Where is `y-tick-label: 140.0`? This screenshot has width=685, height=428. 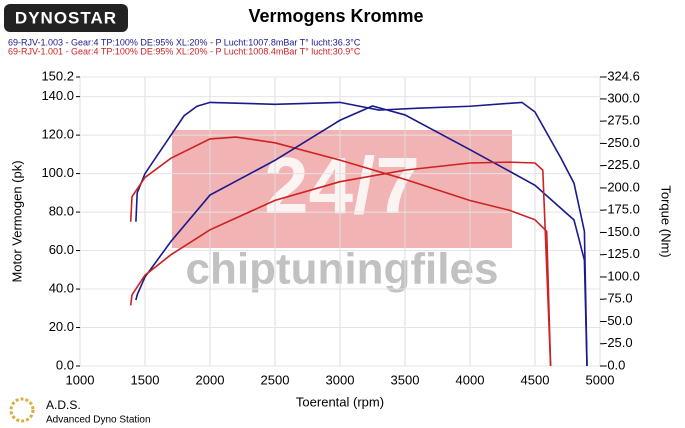
y-tick-label: 140.0 is located at coordinates (57, 95).